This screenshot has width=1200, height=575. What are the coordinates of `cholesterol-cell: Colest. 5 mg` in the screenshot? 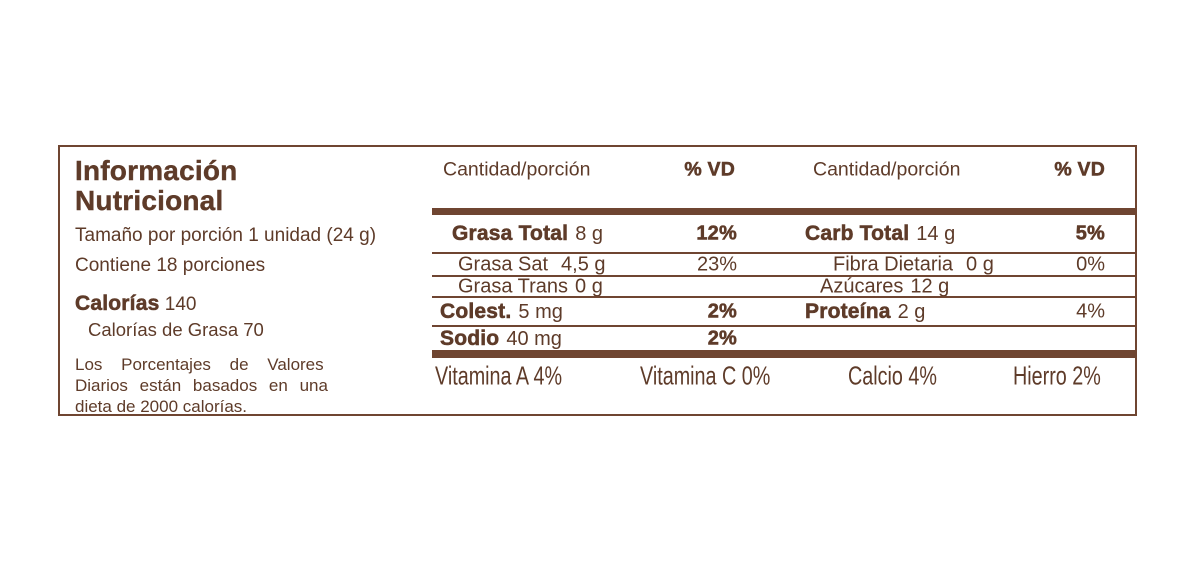 It's located at (501, 311).